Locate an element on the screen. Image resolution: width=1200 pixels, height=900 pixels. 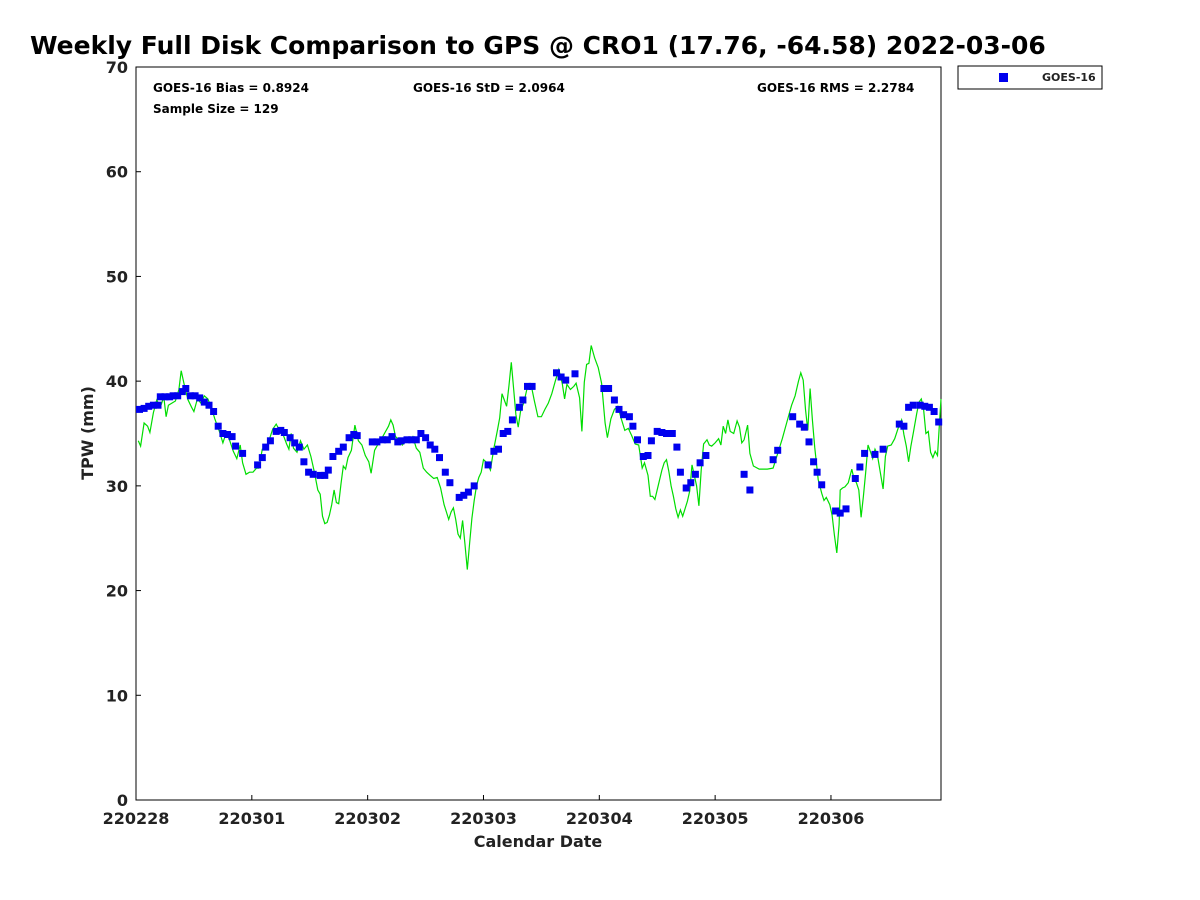
x-axis-label: Calendar Date is located at coordinates (538, 841).